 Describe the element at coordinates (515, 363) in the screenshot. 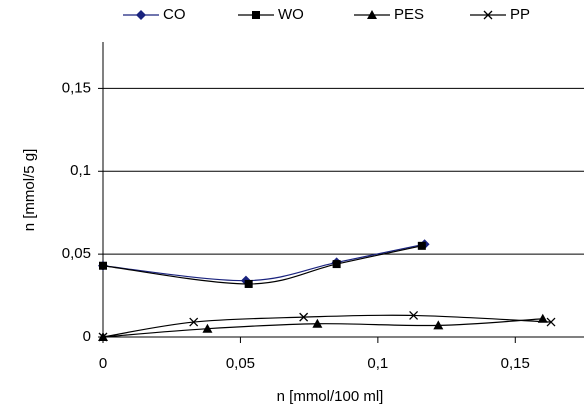

I see `x-tick-label: 0,15` at that location.